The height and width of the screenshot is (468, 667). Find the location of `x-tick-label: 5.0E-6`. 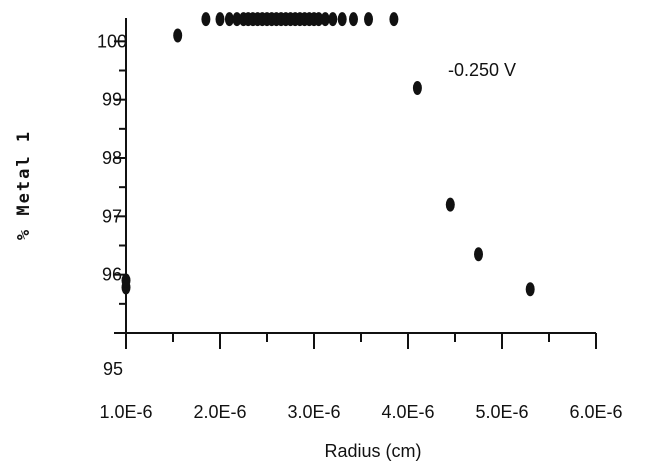

x-tick-label: 5.0E-6 is located at coordinates (501, 412).